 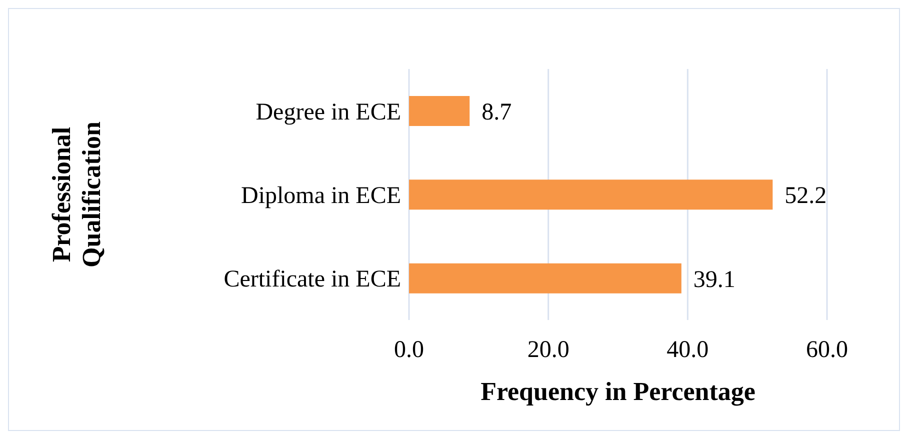 What do you see at coordinates (497, 113) in the screenshot?
I see `data-label: 8.7` at bounding box center [497, 113].